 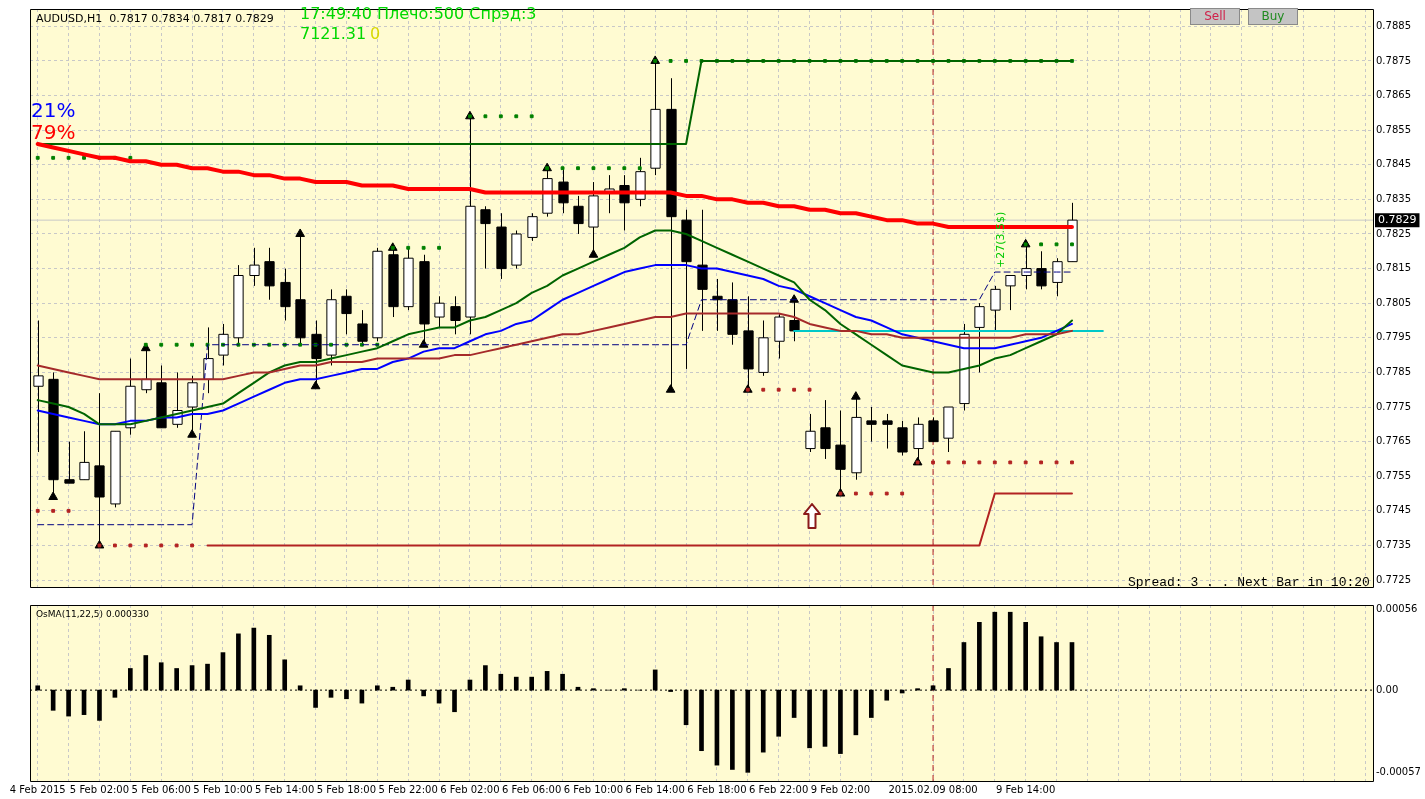 What do you see at coordinates (1393, 233) in the screenshot?
I see `y-tick-label: 0.7825` at bounding box center [1393, 233].